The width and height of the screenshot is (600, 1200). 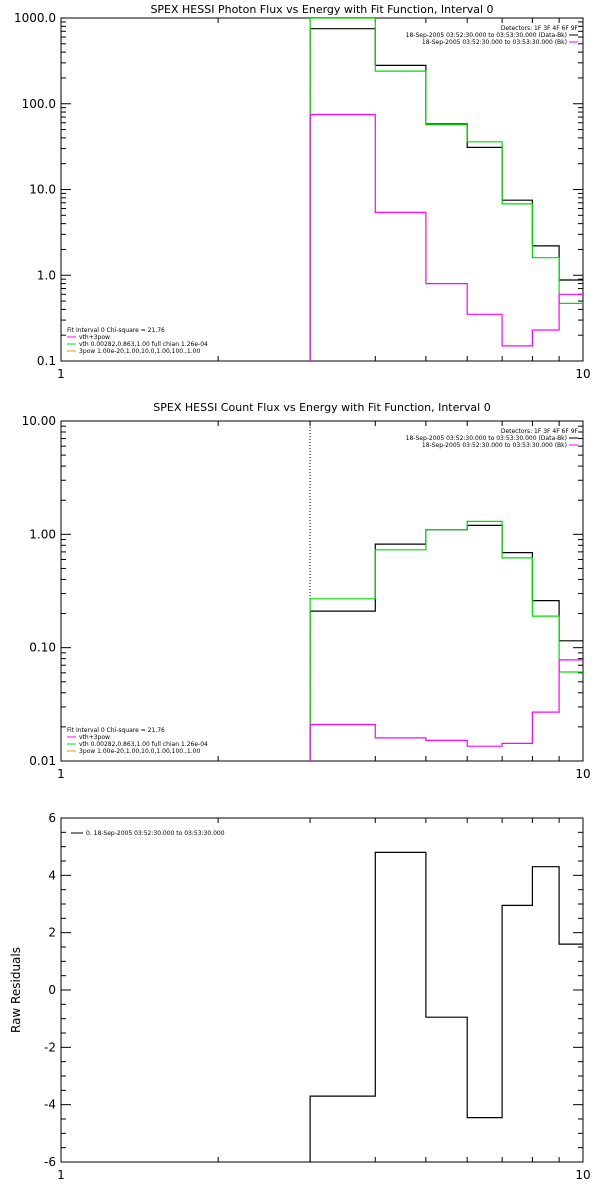 I want to click on y-tick-label: -2, so click(x=50, y=1047).